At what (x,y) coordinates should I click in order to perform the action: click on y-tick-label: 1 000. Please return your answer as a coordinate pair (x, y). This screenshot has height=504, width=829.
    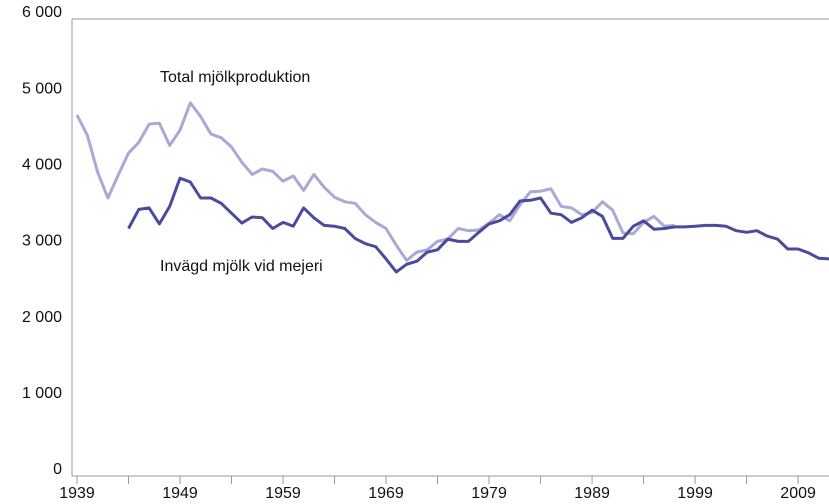
    Looking at the image, I should click on (42, 393).